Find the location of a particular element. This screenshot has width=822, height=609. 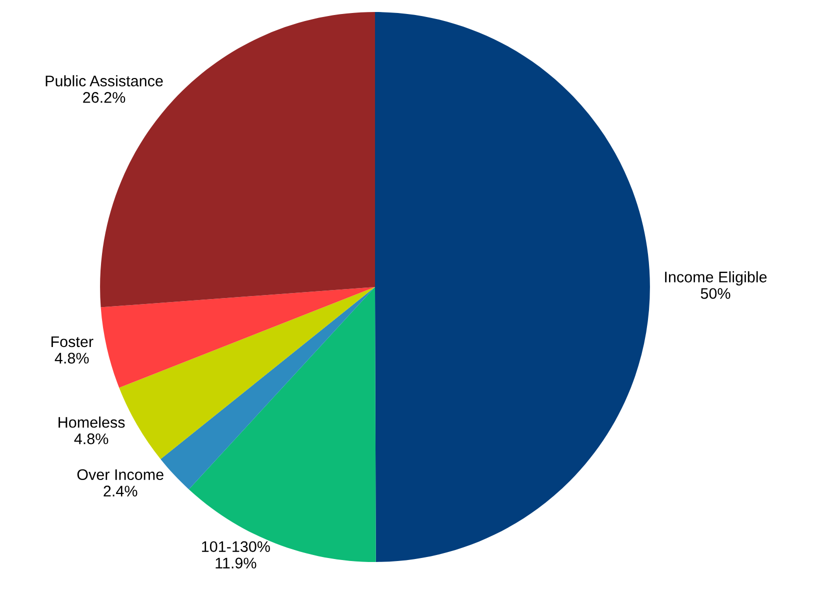

slice-label: Income Eligible is located at coordinates (716, 278).